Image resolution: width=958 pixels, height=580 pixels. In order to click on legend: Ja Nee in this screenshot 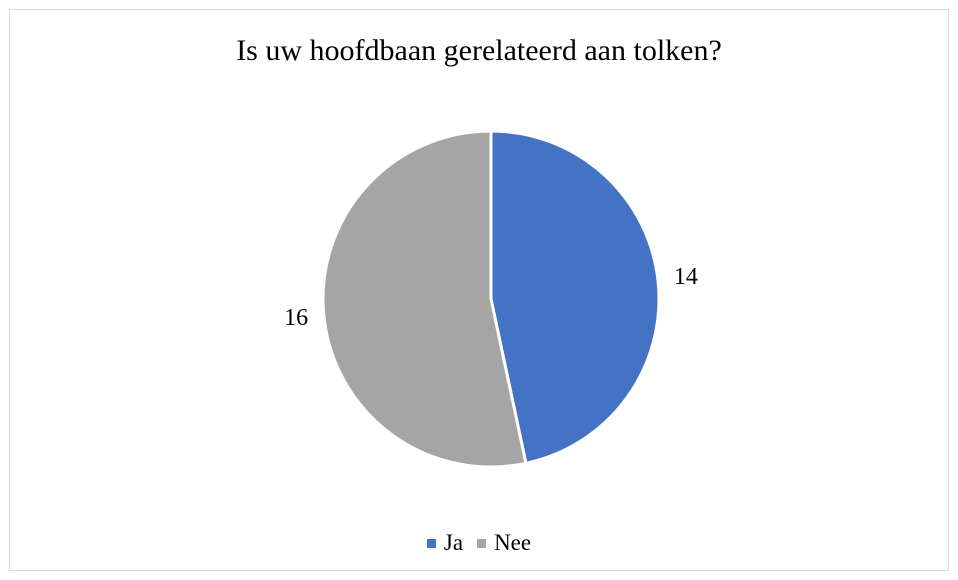, I will do `click(479, 543)`.